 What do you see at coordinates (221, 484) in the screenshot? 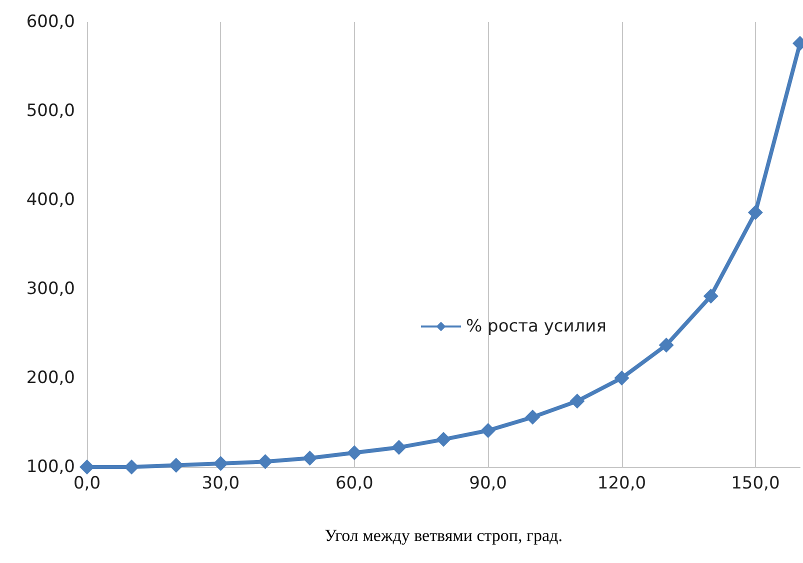
I see `x-tick-label: 30,0` at bounding box center [221, 484].